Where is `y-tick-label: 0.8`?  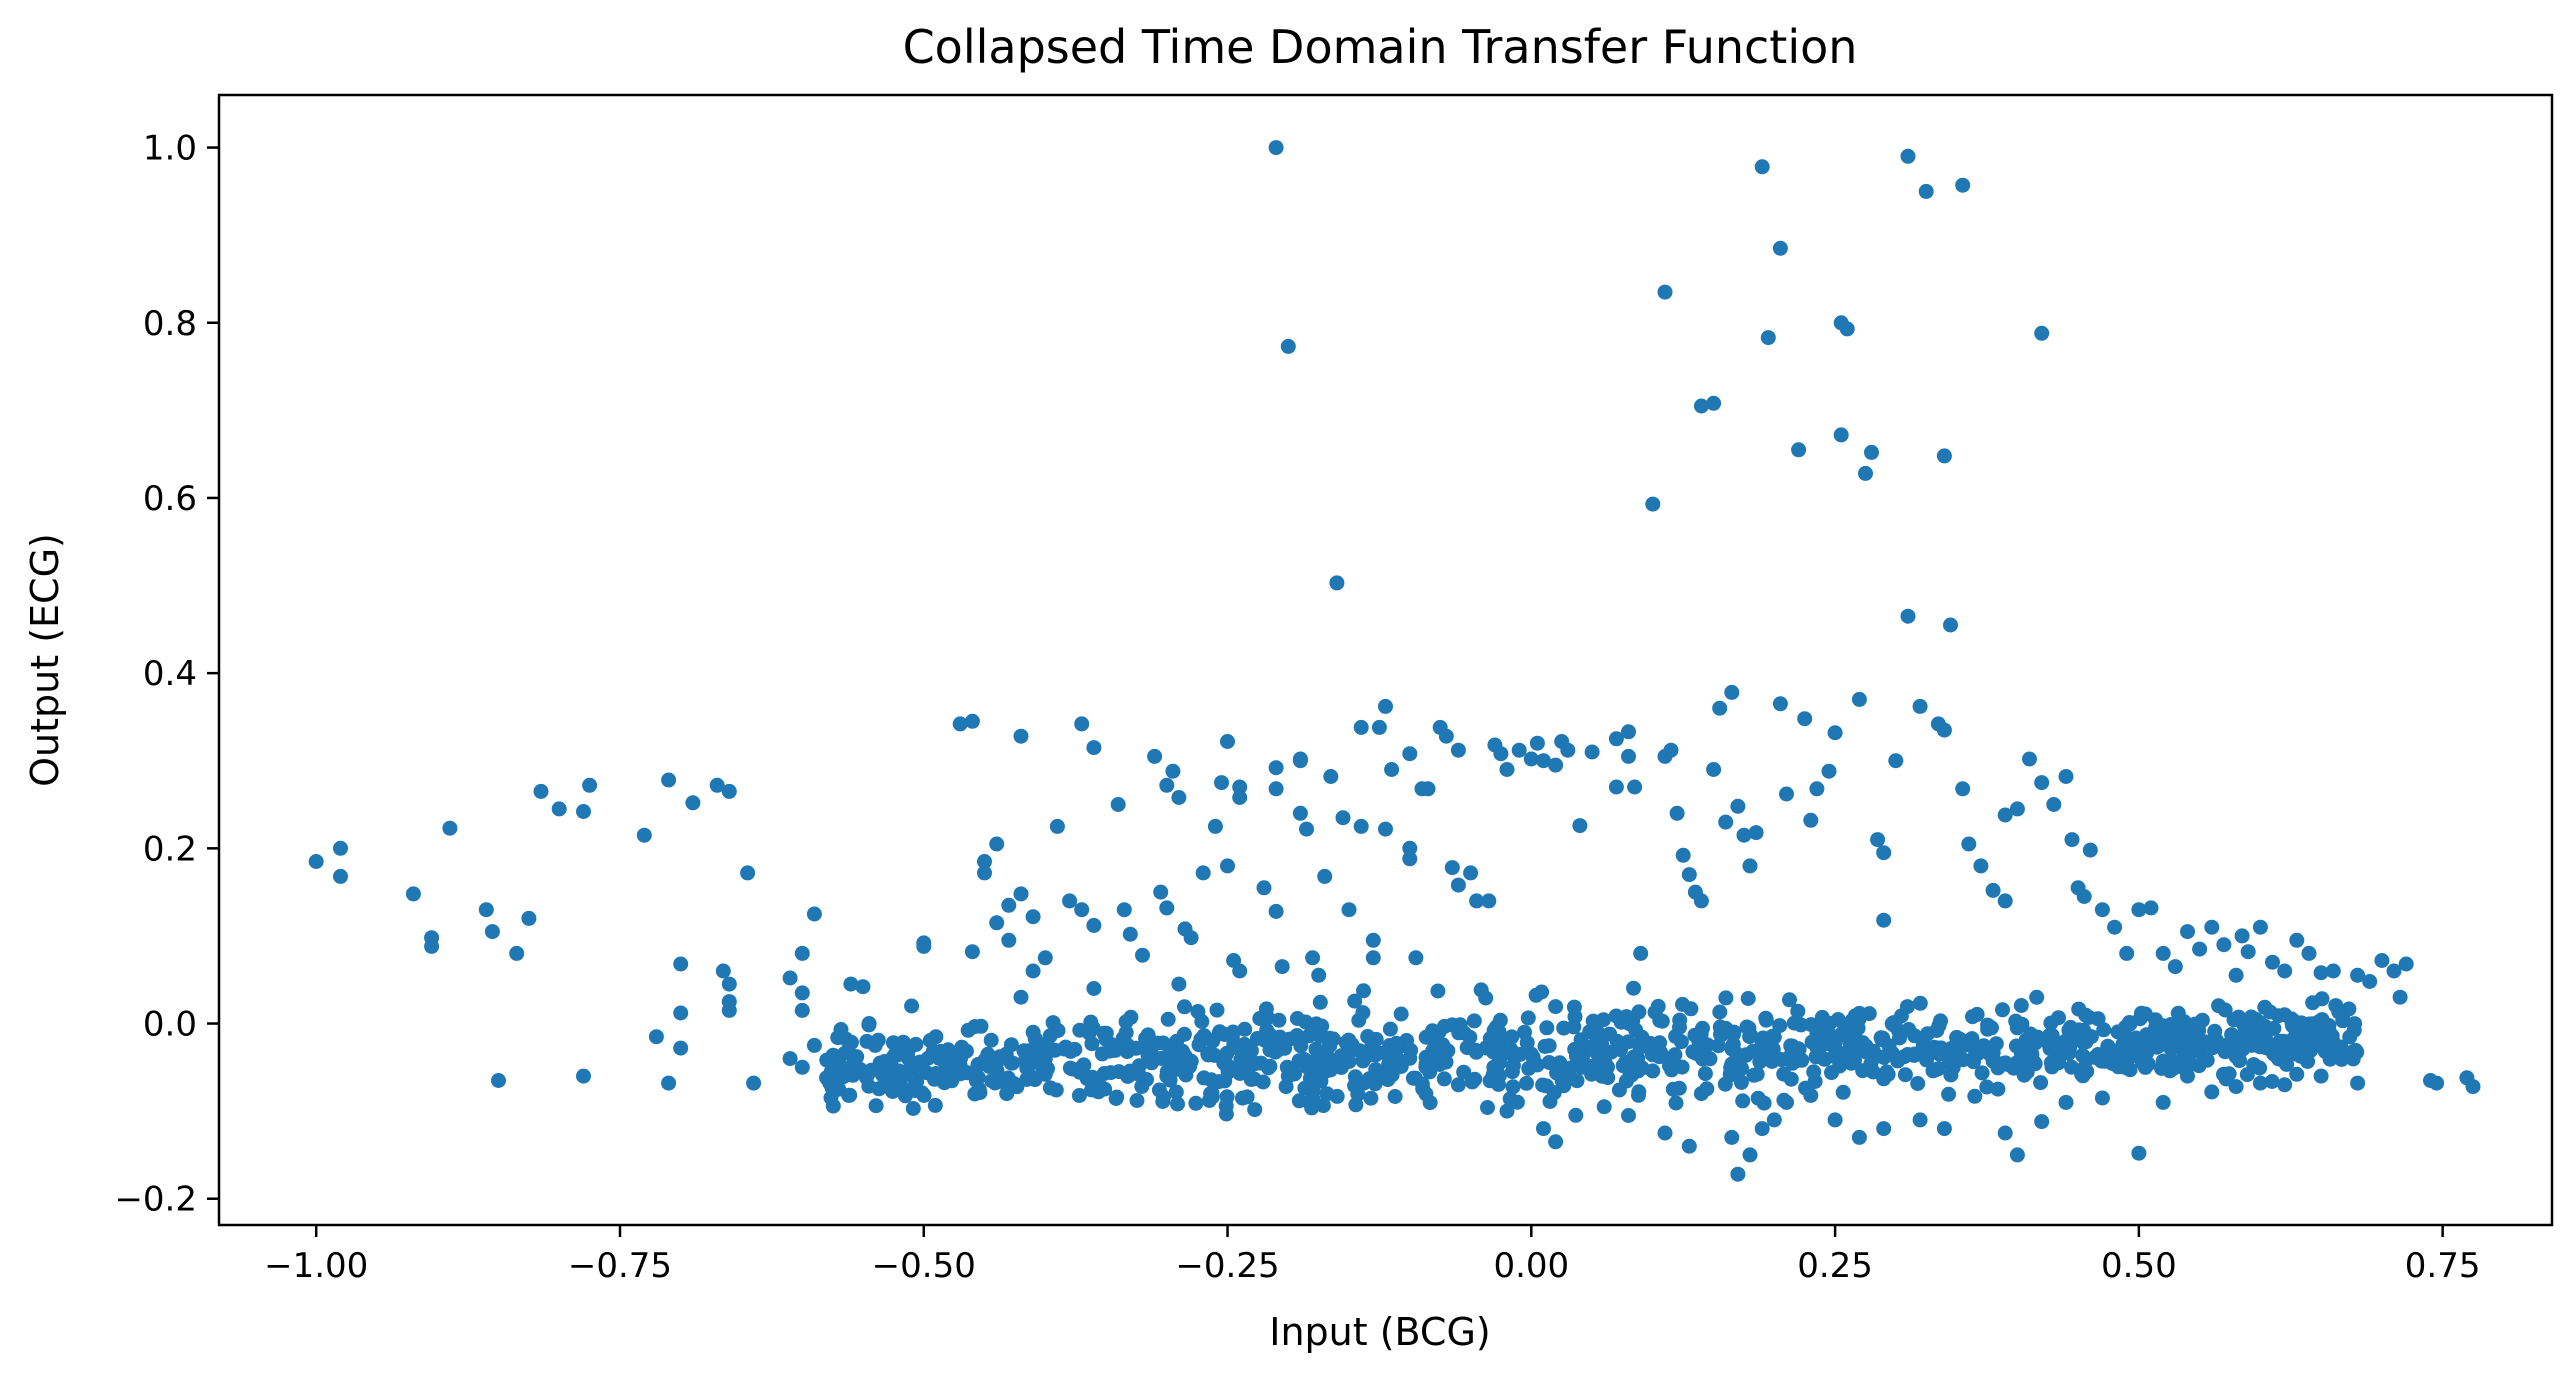
y-tick-label: 0.8 is located at coordinates (170, 324).